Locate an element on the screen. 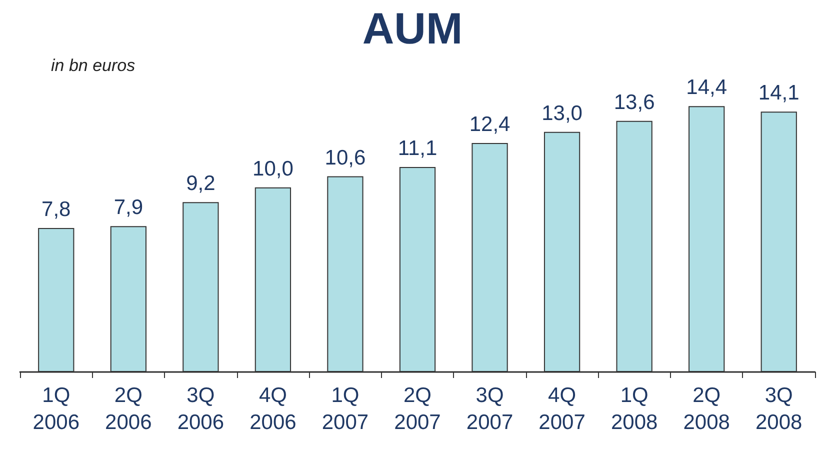 The image size is (825, 451). x-tick-label: 2Q 2008 is located at coordinates (706, 409).